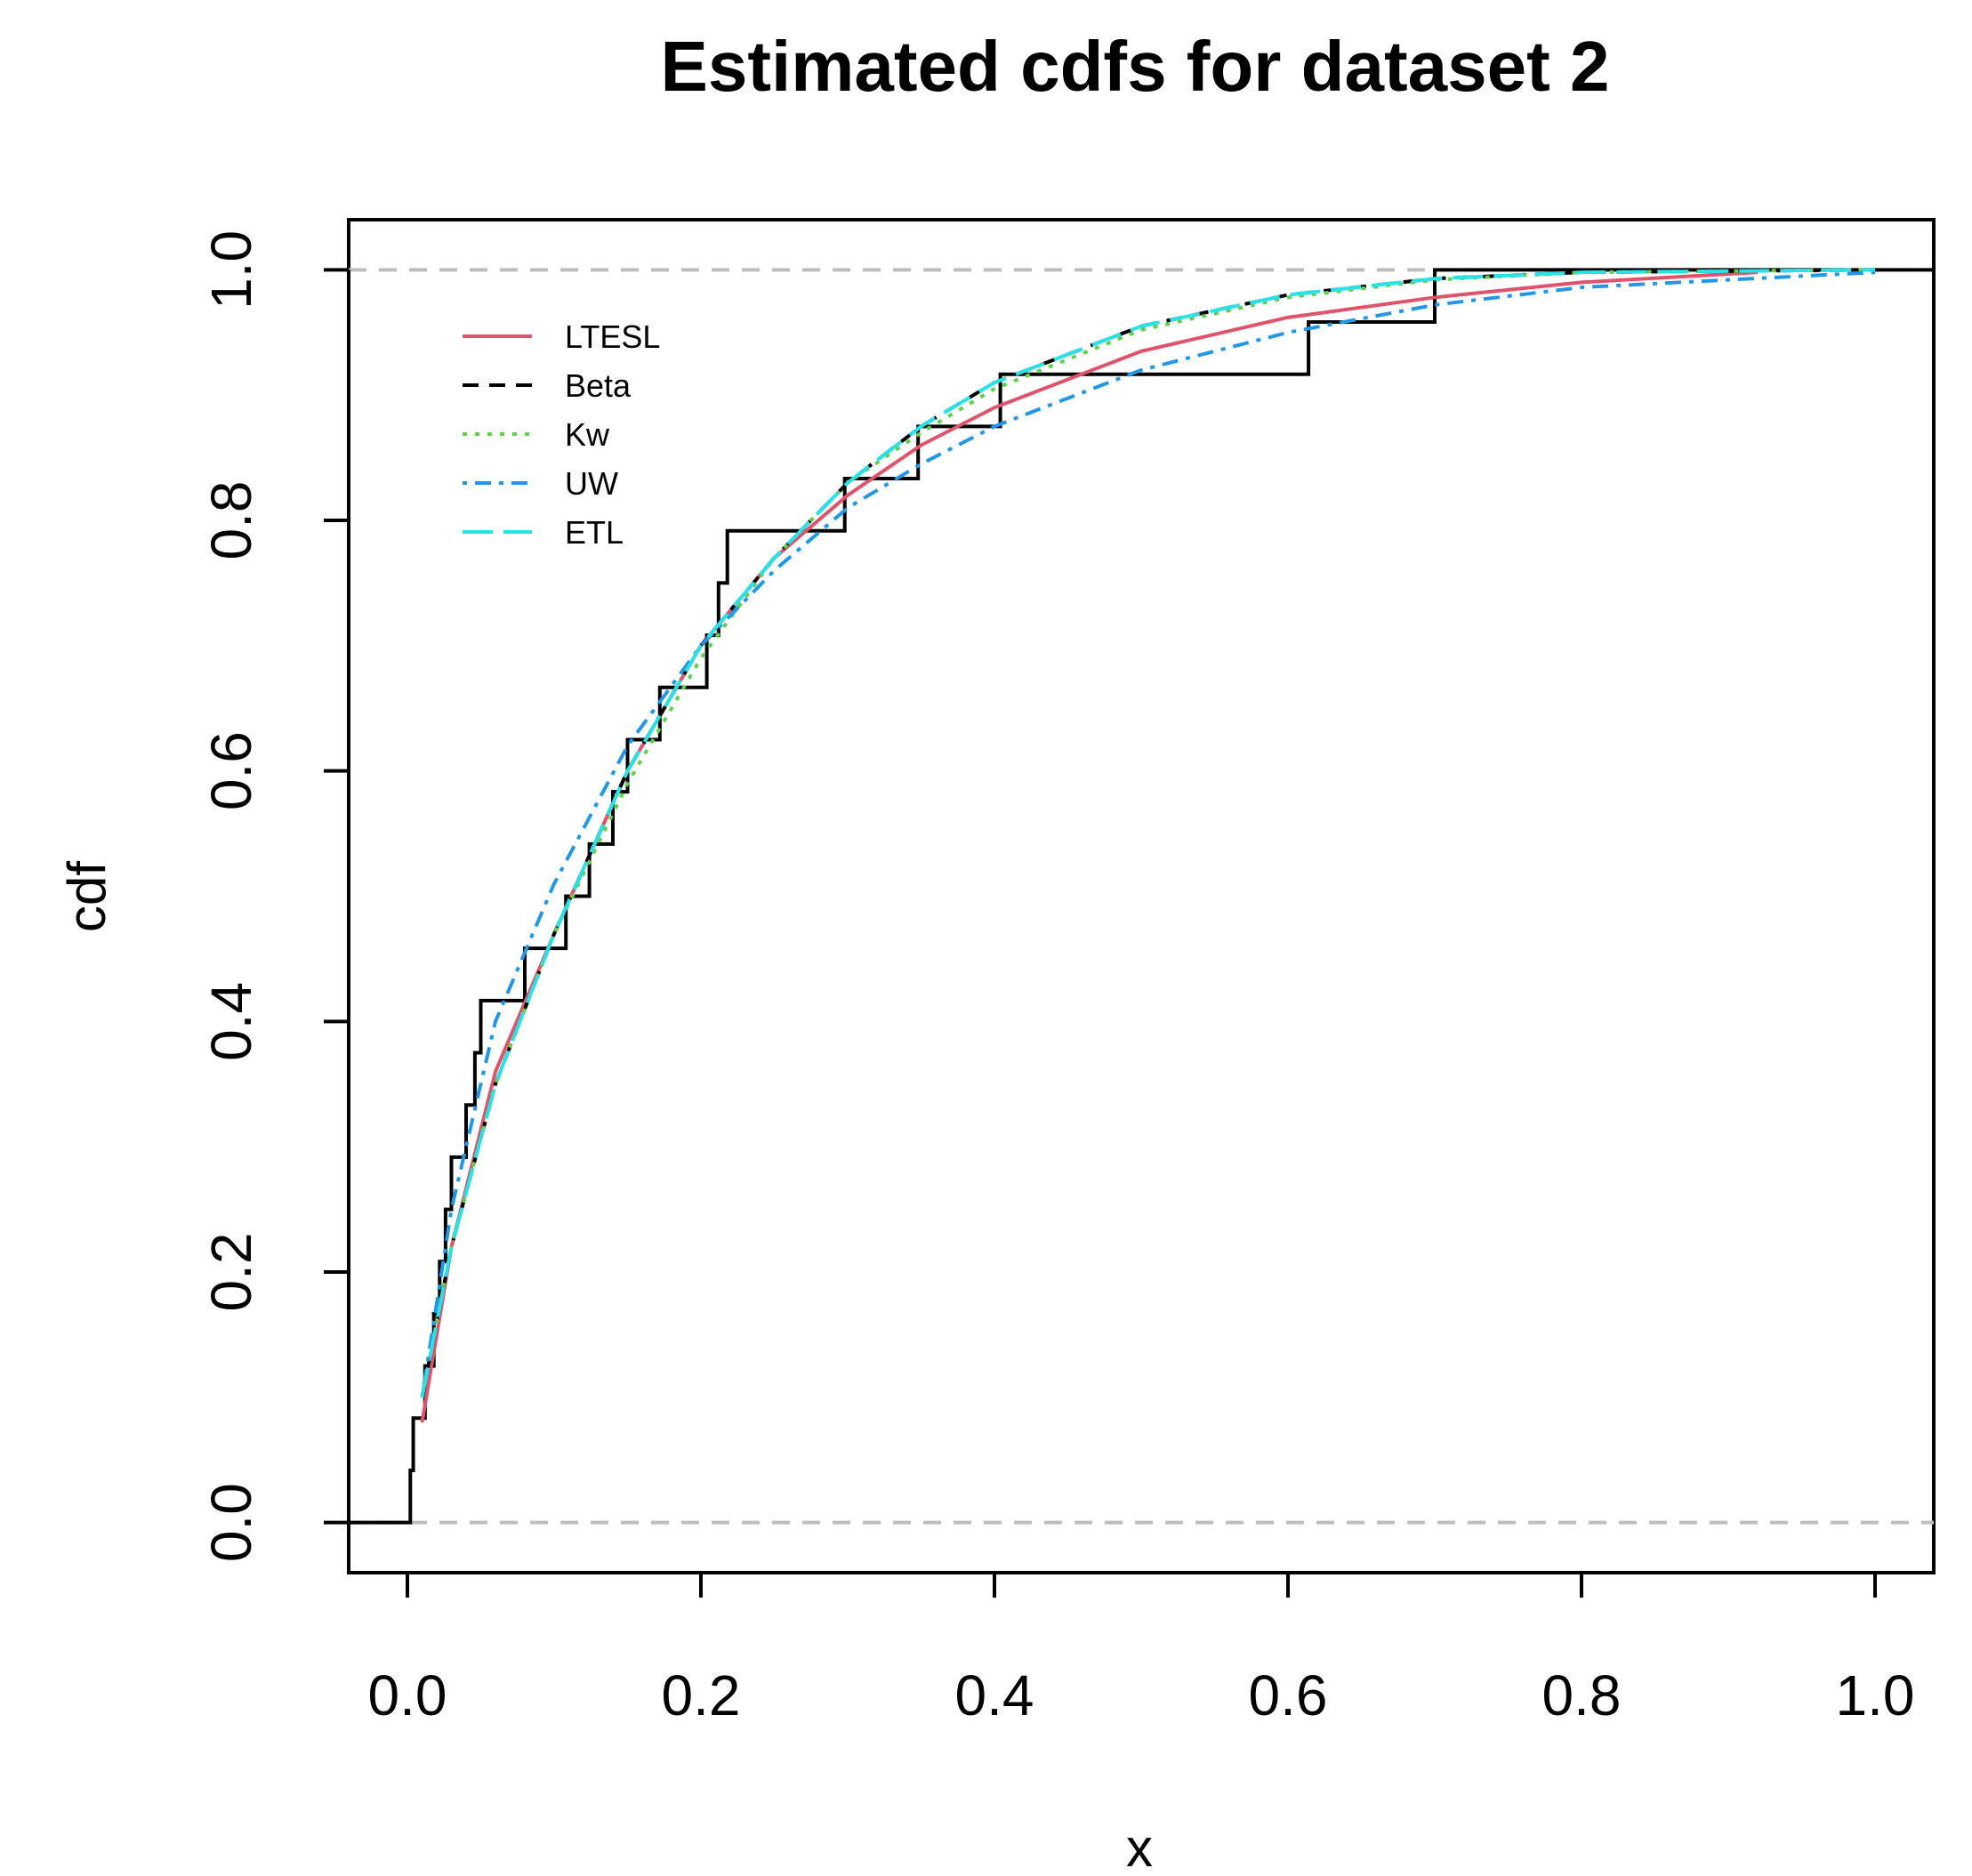 This screenshot has height=1876, width=1972. What do you see at coordinates (561, 434) in the screenshot?
I see `legend: LTESL Beta Kw UW ETL` at bounding box center [561, 434].